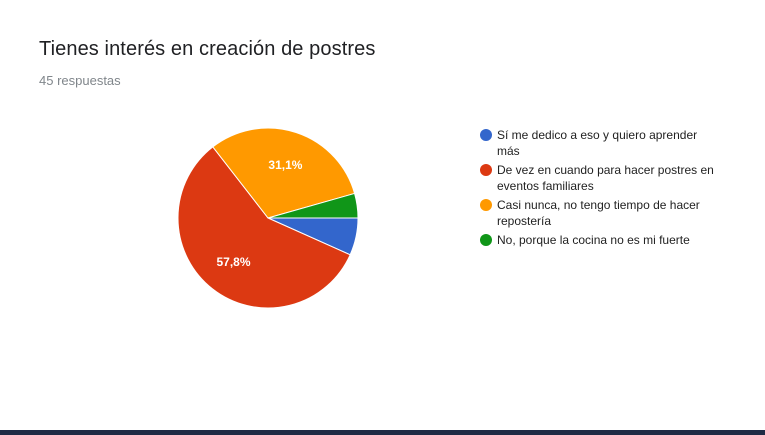  I want to click on legend-item-1: Sí me dedico a eso y quiero aprender más, so click(600, 143).